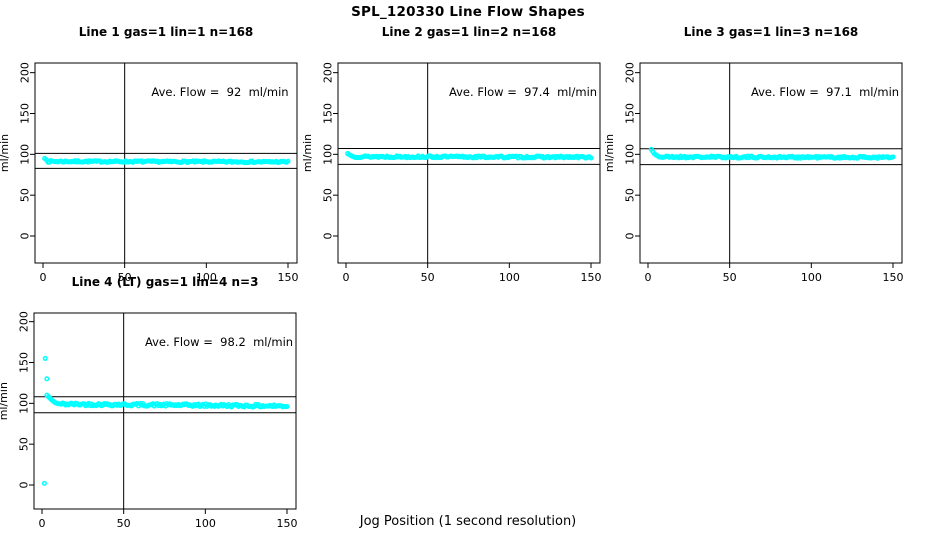  Describe the element at coordinates (825, 92) in the screenshot. I see `panel-3-avg-flow-annotation: Ave. Flow = 97.1 ml/min` at that location.